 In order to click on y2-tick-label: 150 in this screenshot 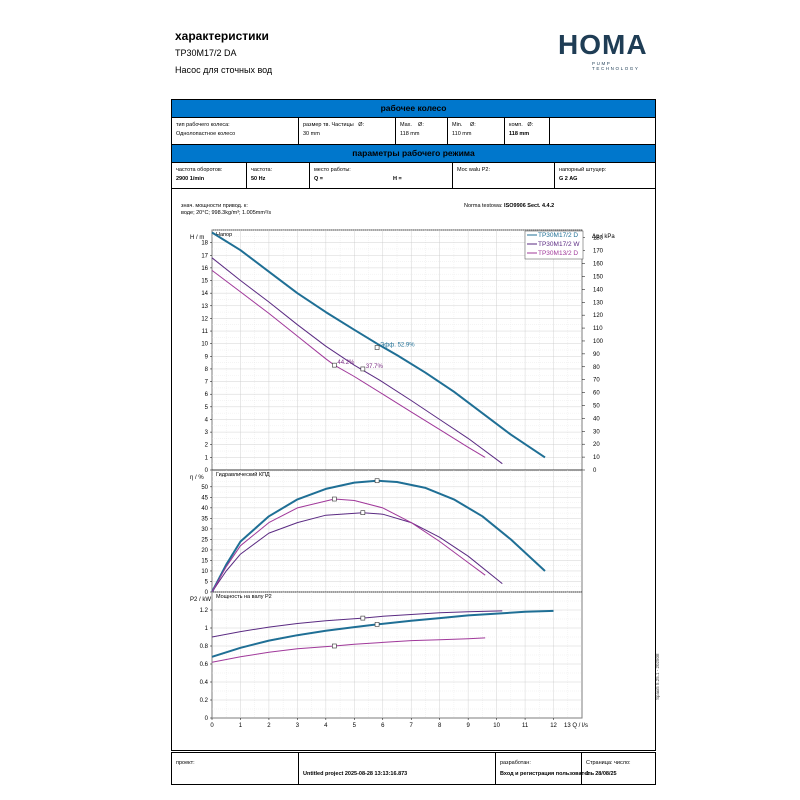, I will do `click(598, 277)`.